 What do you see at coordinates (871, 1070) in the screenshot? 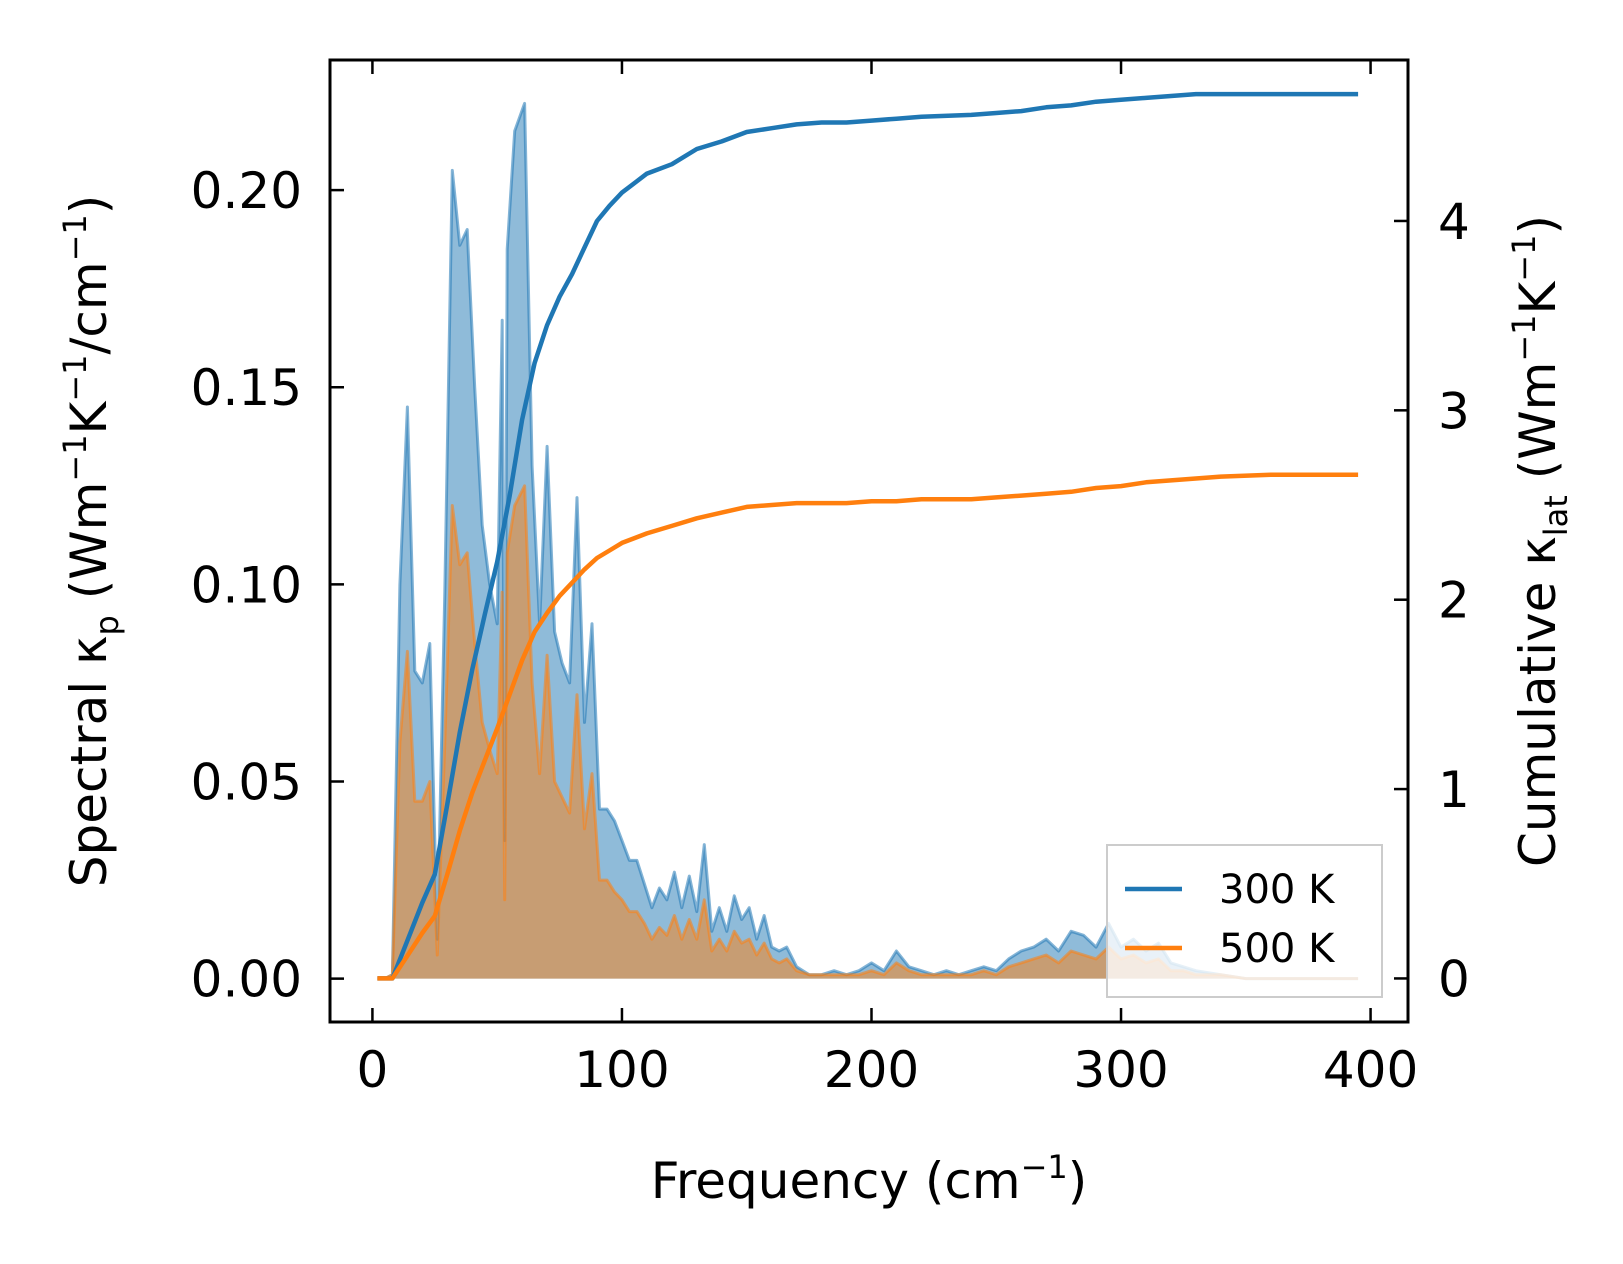
I see `x-tick-label: 200` at bounding box center [871, 1070].